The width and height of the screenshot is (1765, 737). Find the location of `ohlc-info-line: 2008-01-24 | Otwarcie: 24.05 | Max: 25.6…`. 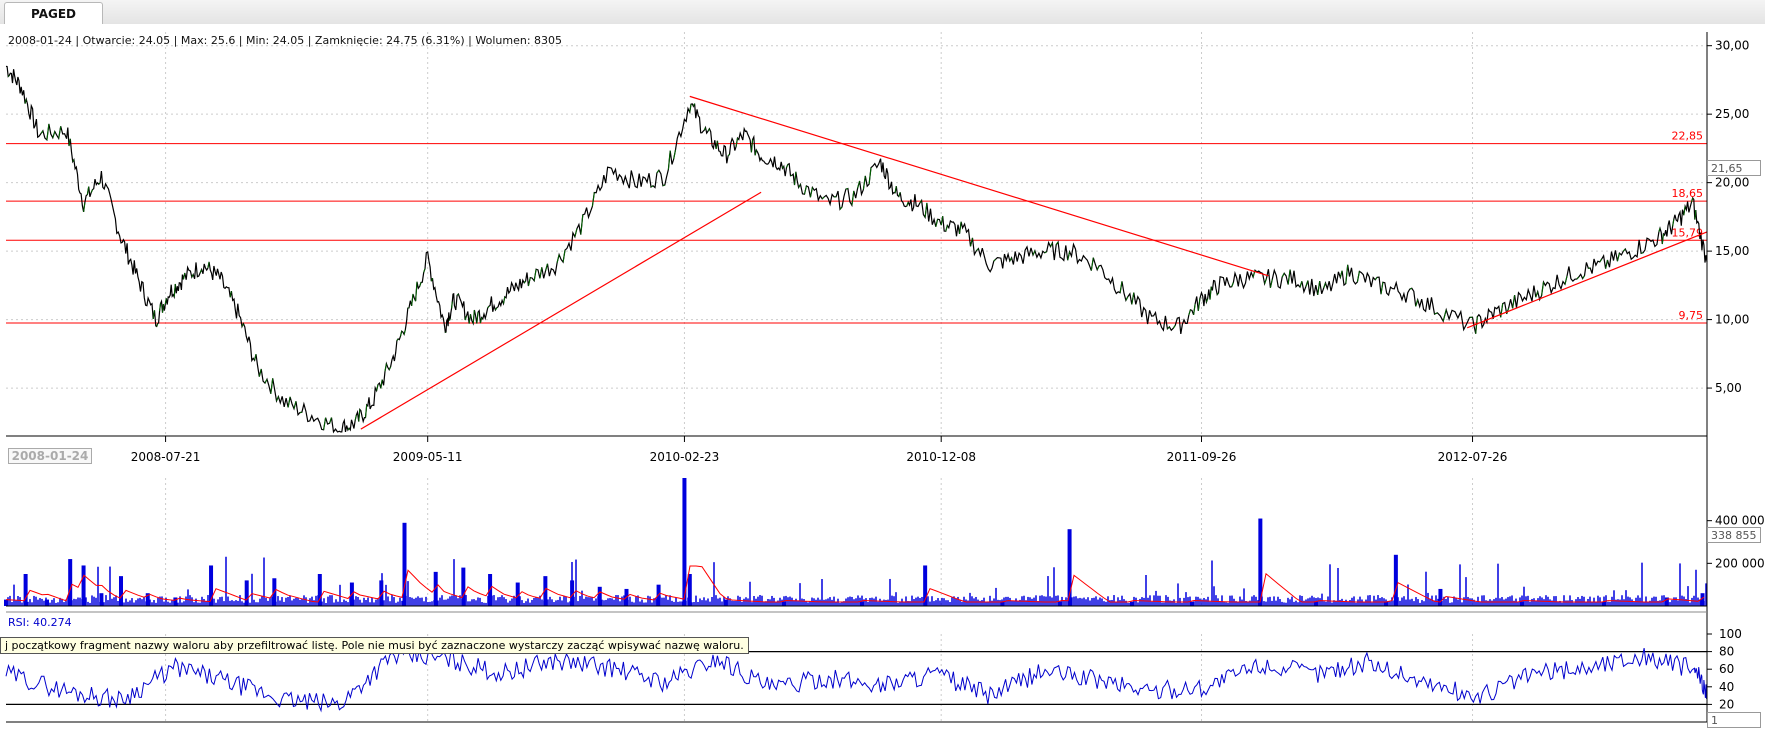

ohlc-info-line: 2008-01-24 | Otwarcie: 24.05 | Max: 25.6… is located at coordinates (285, 40).